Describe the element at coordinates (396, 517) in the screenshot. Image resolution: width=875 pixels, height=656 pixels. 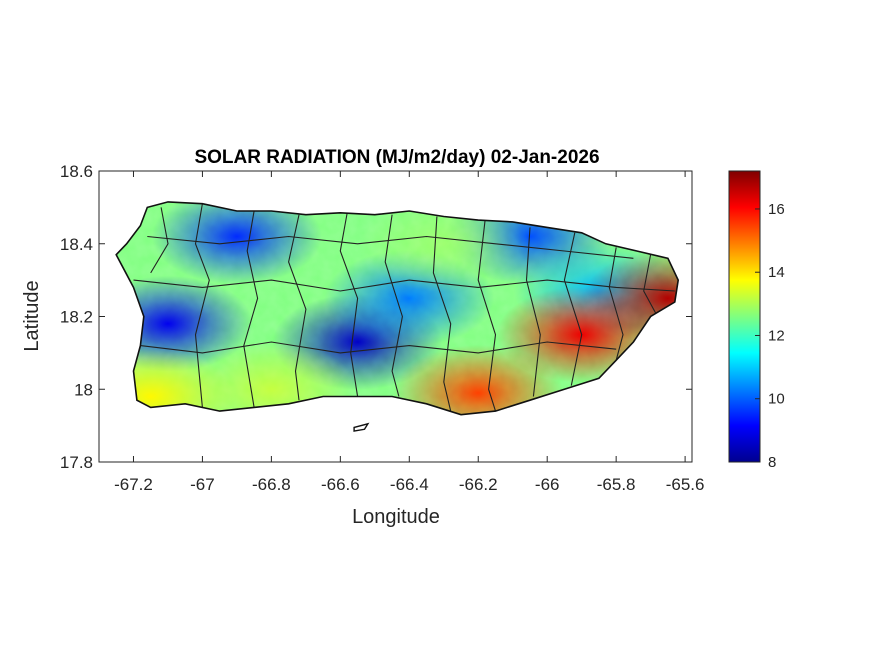
I see `x-axis-label: Longitude` at that location.